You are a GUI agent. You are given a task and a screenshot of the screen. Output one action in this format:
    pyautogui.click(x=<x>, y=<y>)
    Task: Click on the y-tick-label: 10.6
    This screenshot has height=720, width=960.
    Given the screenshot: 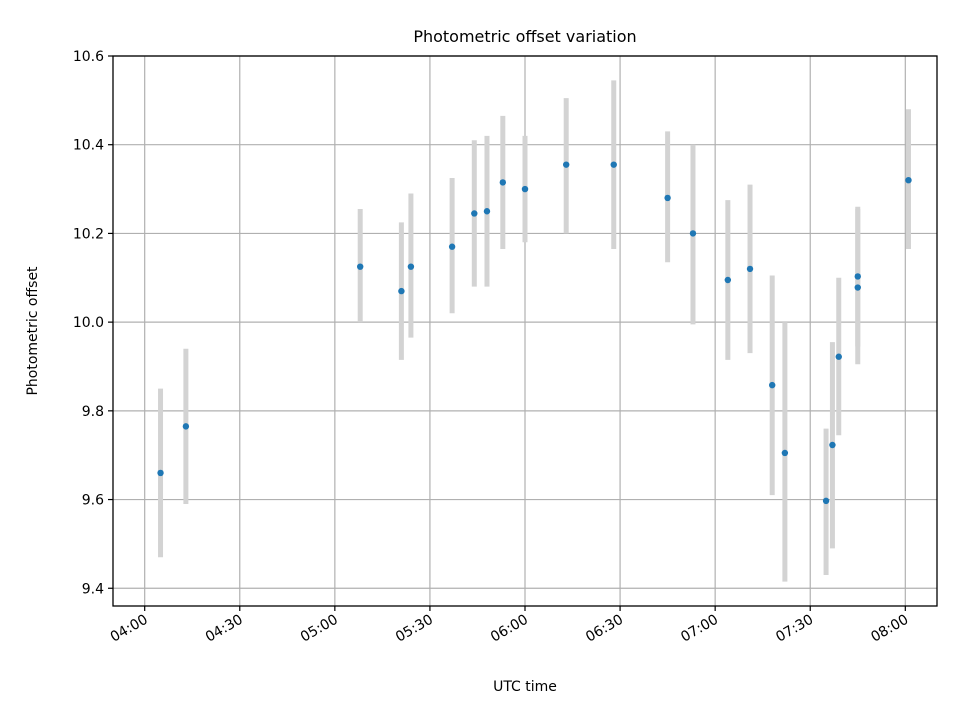 What is the action you would take?
    pyautogui.click(x=88, y=57)
    